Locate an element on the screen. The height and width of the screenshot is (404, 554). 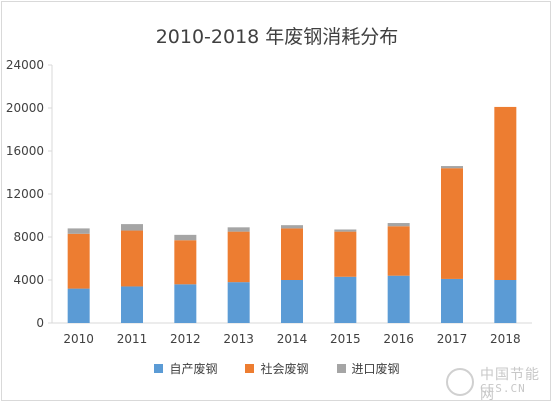
y-tick-label: 8000 is located at coordinates (28, 237).